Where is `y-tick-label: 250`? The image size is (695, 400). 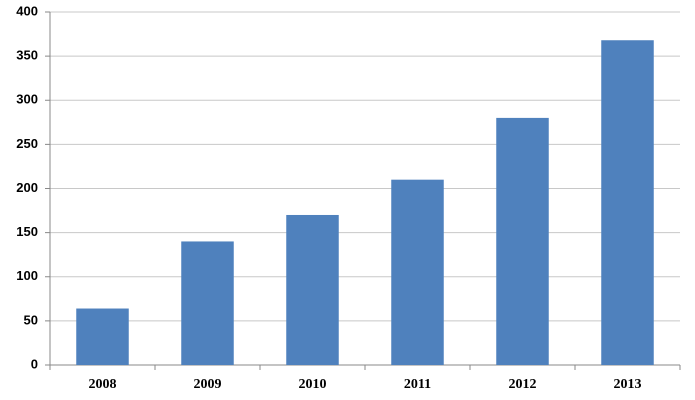
y-tick-label: 250 is located at coordinates (27, 143).